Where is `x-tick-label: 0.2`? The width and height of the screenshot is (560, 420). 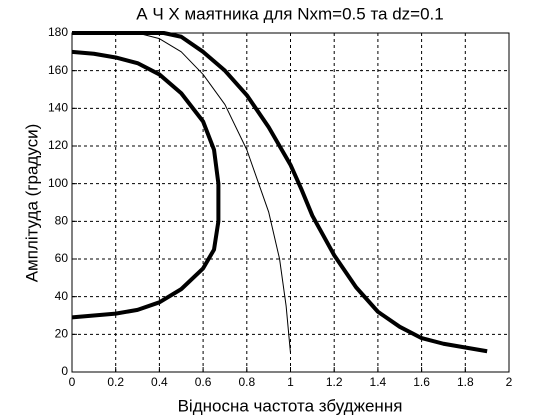
x-tick-label: 0.2 is located at coordinates (115, 382).